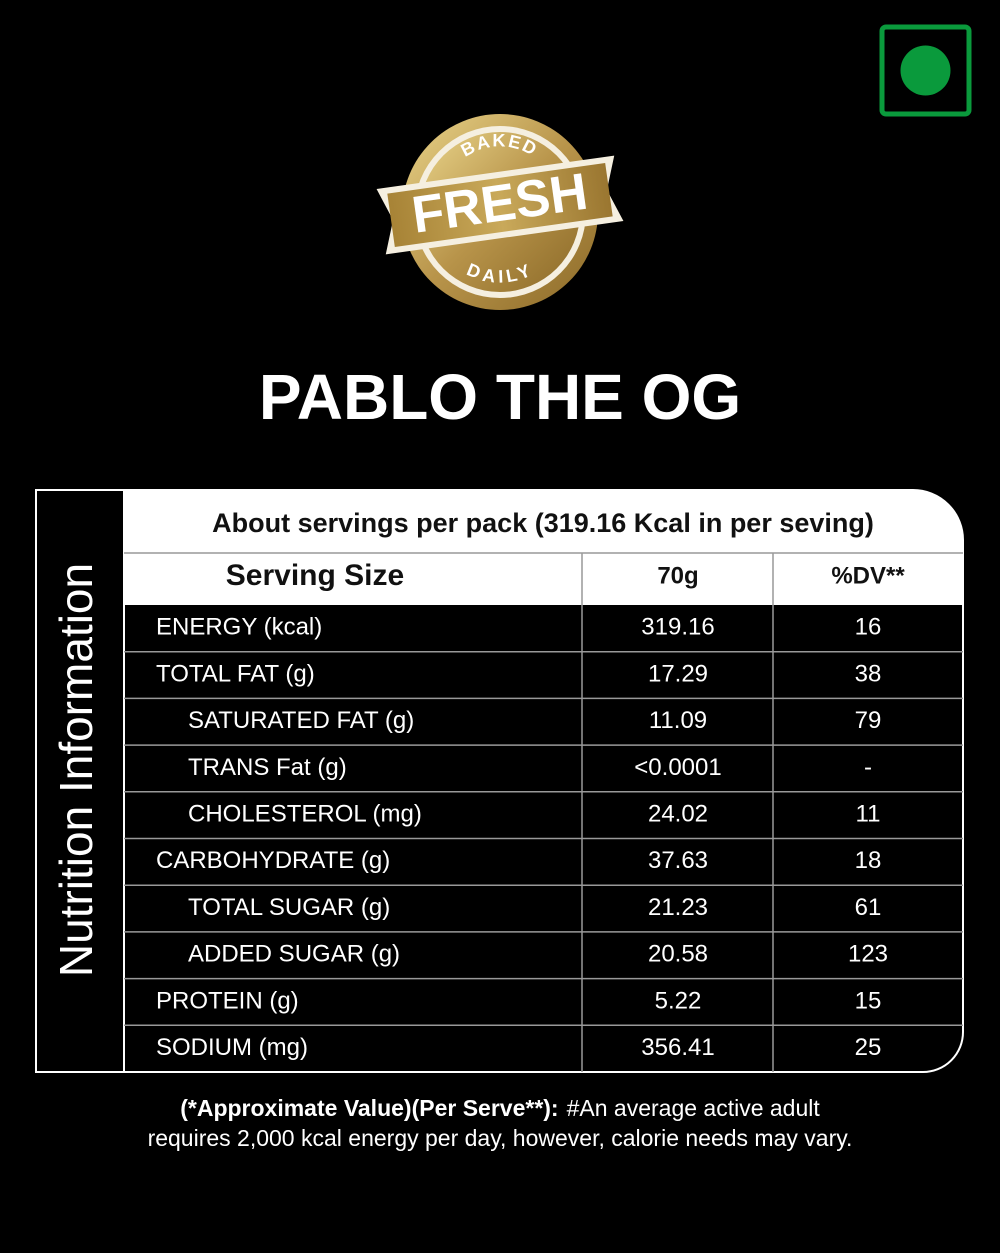 The width and height of the screenshot is (1000, 1253). Describe the element at coordinates (267, 767) in the screenshot. I see `nutrient-name: TRANS Fat (g)` at that location.